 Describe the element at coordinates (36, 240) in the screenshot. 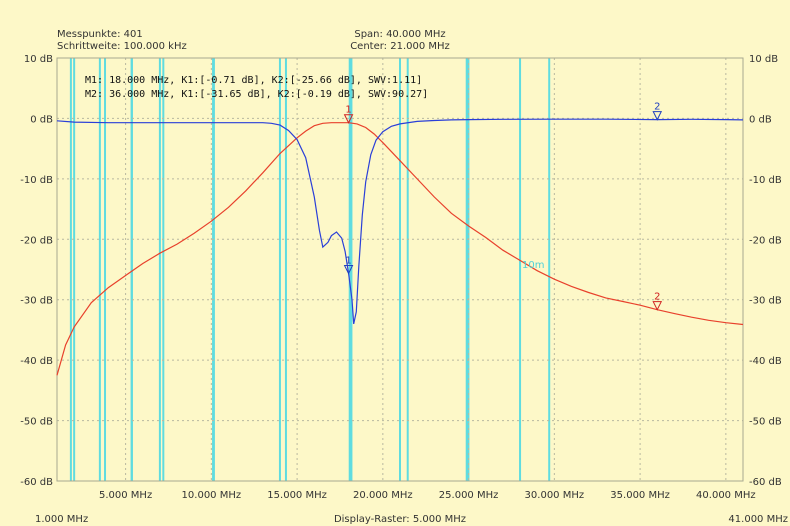

I see `y-tick-left-3: -20 dB` at that location.